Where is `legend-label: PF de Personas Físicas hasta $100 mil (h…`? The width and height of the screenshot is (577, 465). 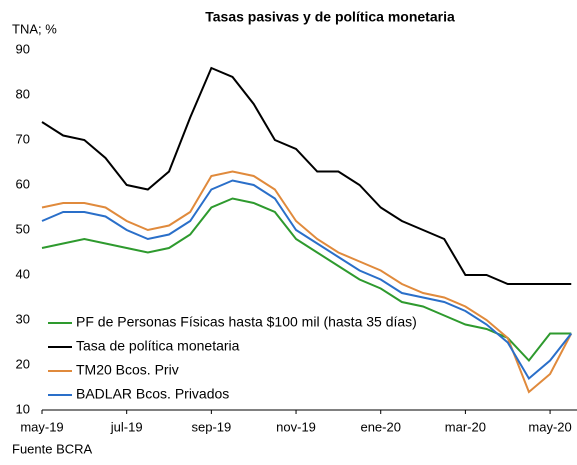
legend-label: PF de Personas Físicas hasta $100 mil (h… is located at coordinates (246, 322).